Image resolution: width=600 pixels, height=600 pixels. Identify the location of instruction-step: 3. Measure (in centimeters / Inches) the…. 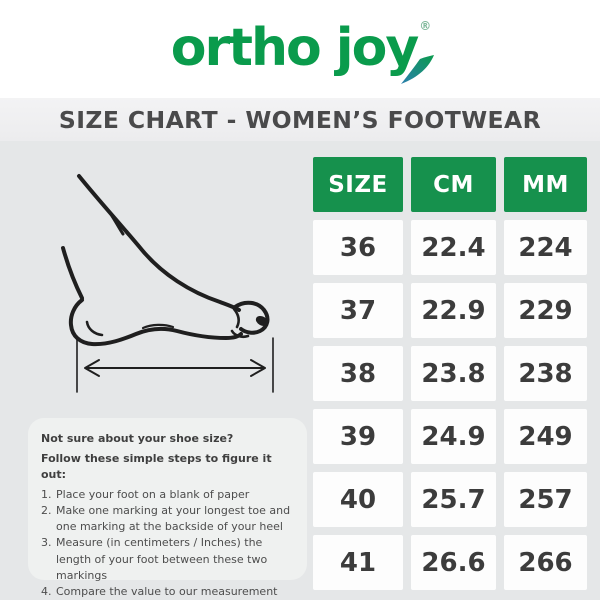
(154, 559).